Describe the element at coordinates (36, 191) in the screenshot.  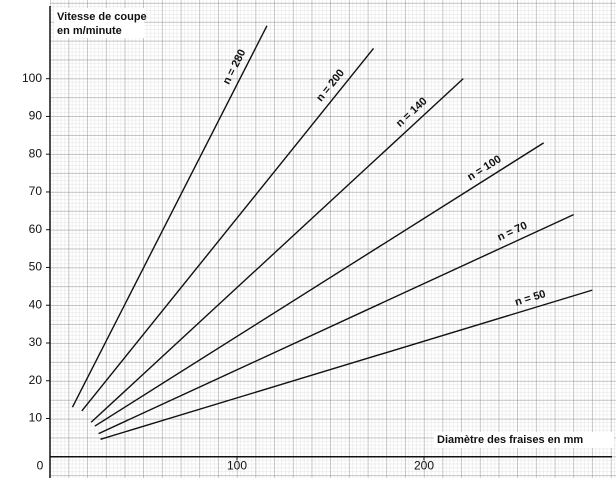
I see `y-tick-label: 70` at that location.